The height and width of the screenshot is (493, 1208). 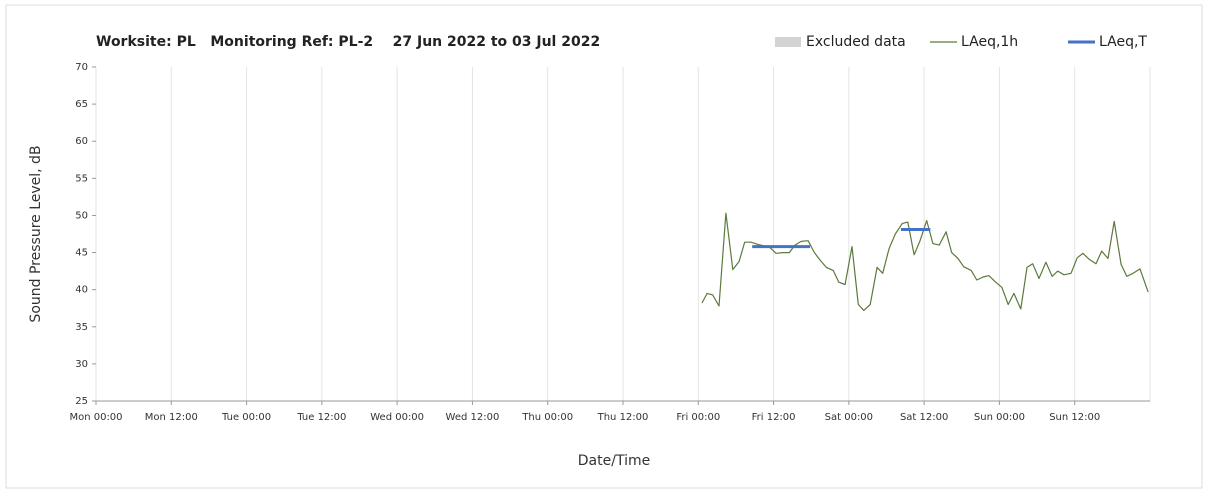 What do you see at coordinates (473, 417) in the screenshot?
I see `x-tick-label: Wed 12:00` at bounding box center [473, 417].